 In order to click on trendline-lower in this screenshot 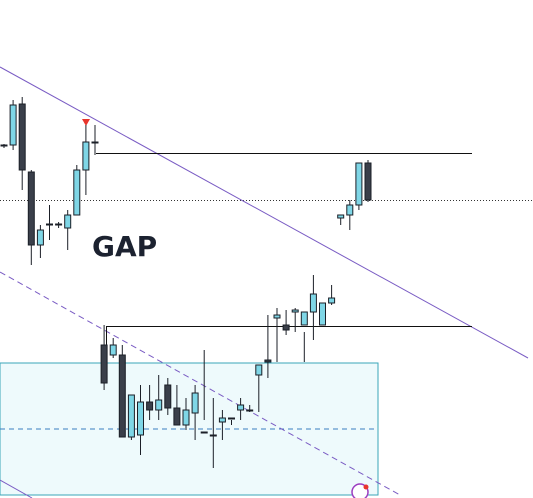, I will do `click(16, 488)`.